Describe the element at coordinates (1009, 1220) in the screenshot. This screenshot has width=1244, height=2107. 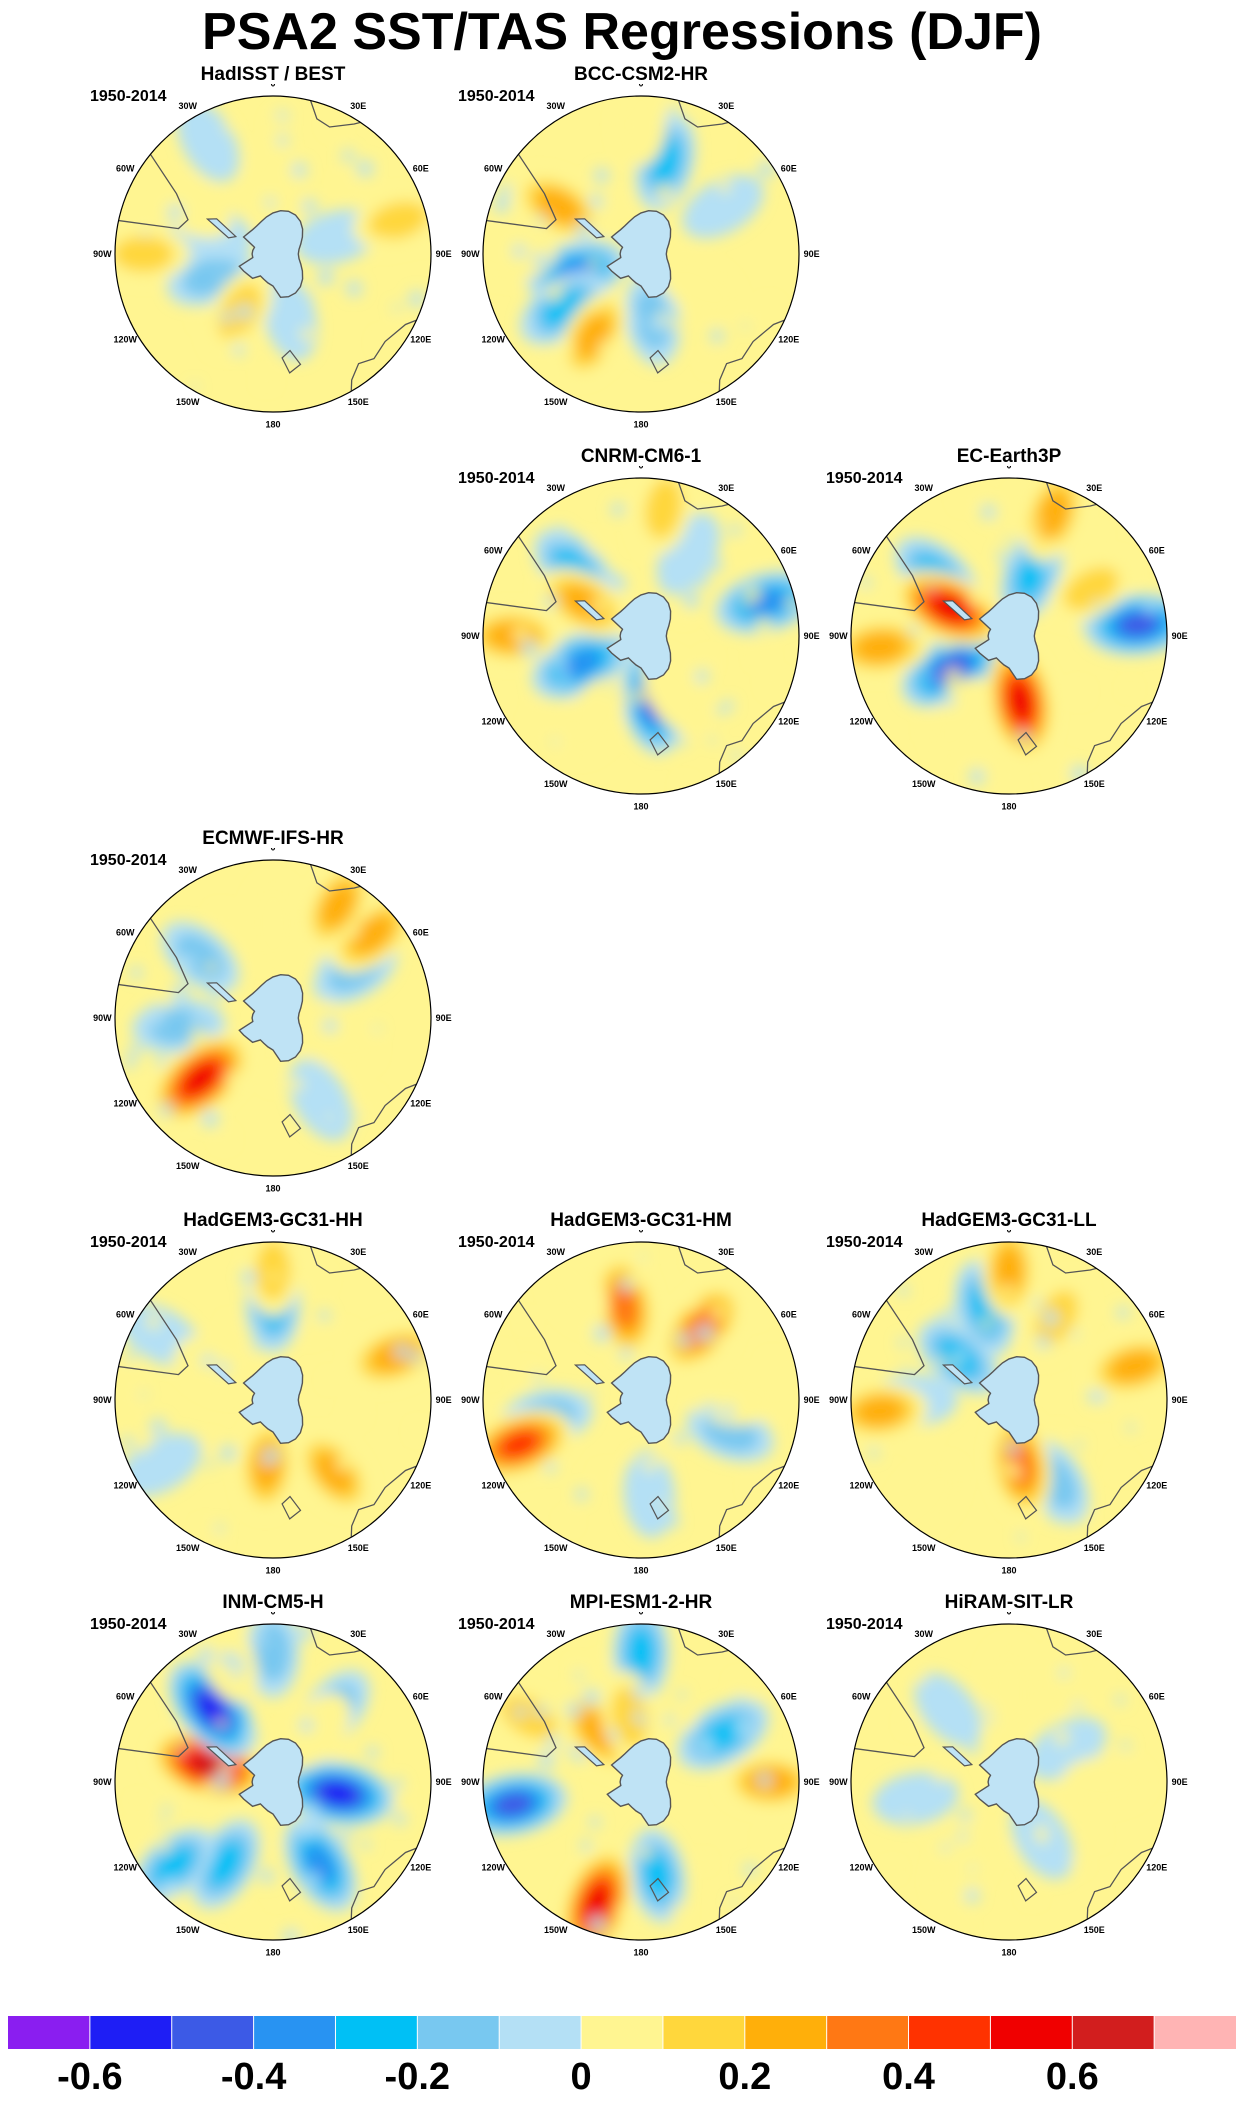
I see `panel-title: HadGEM3-GC31-LL` at that location.